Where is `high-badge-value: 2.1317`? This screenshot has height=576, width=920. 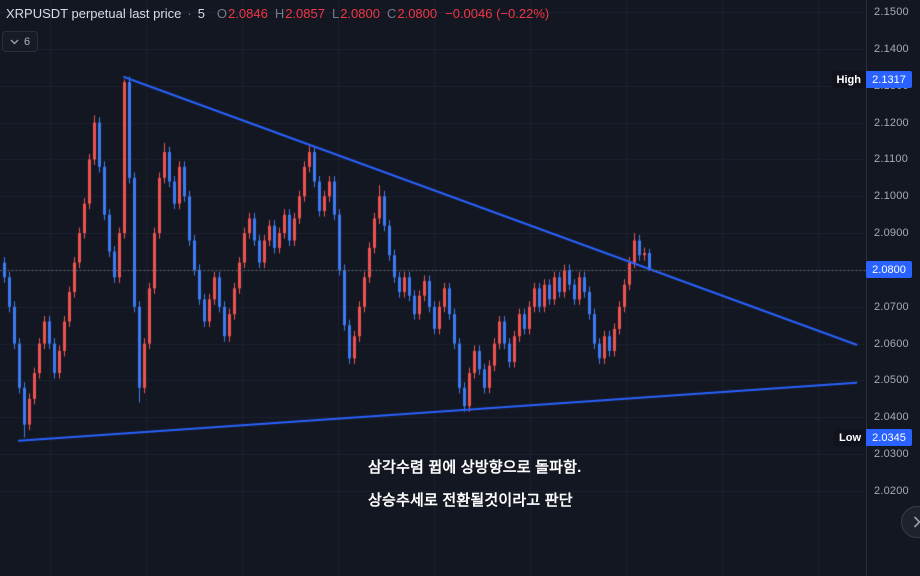
high-badge-value: 2.1317 is located at coordinates (889, 80).